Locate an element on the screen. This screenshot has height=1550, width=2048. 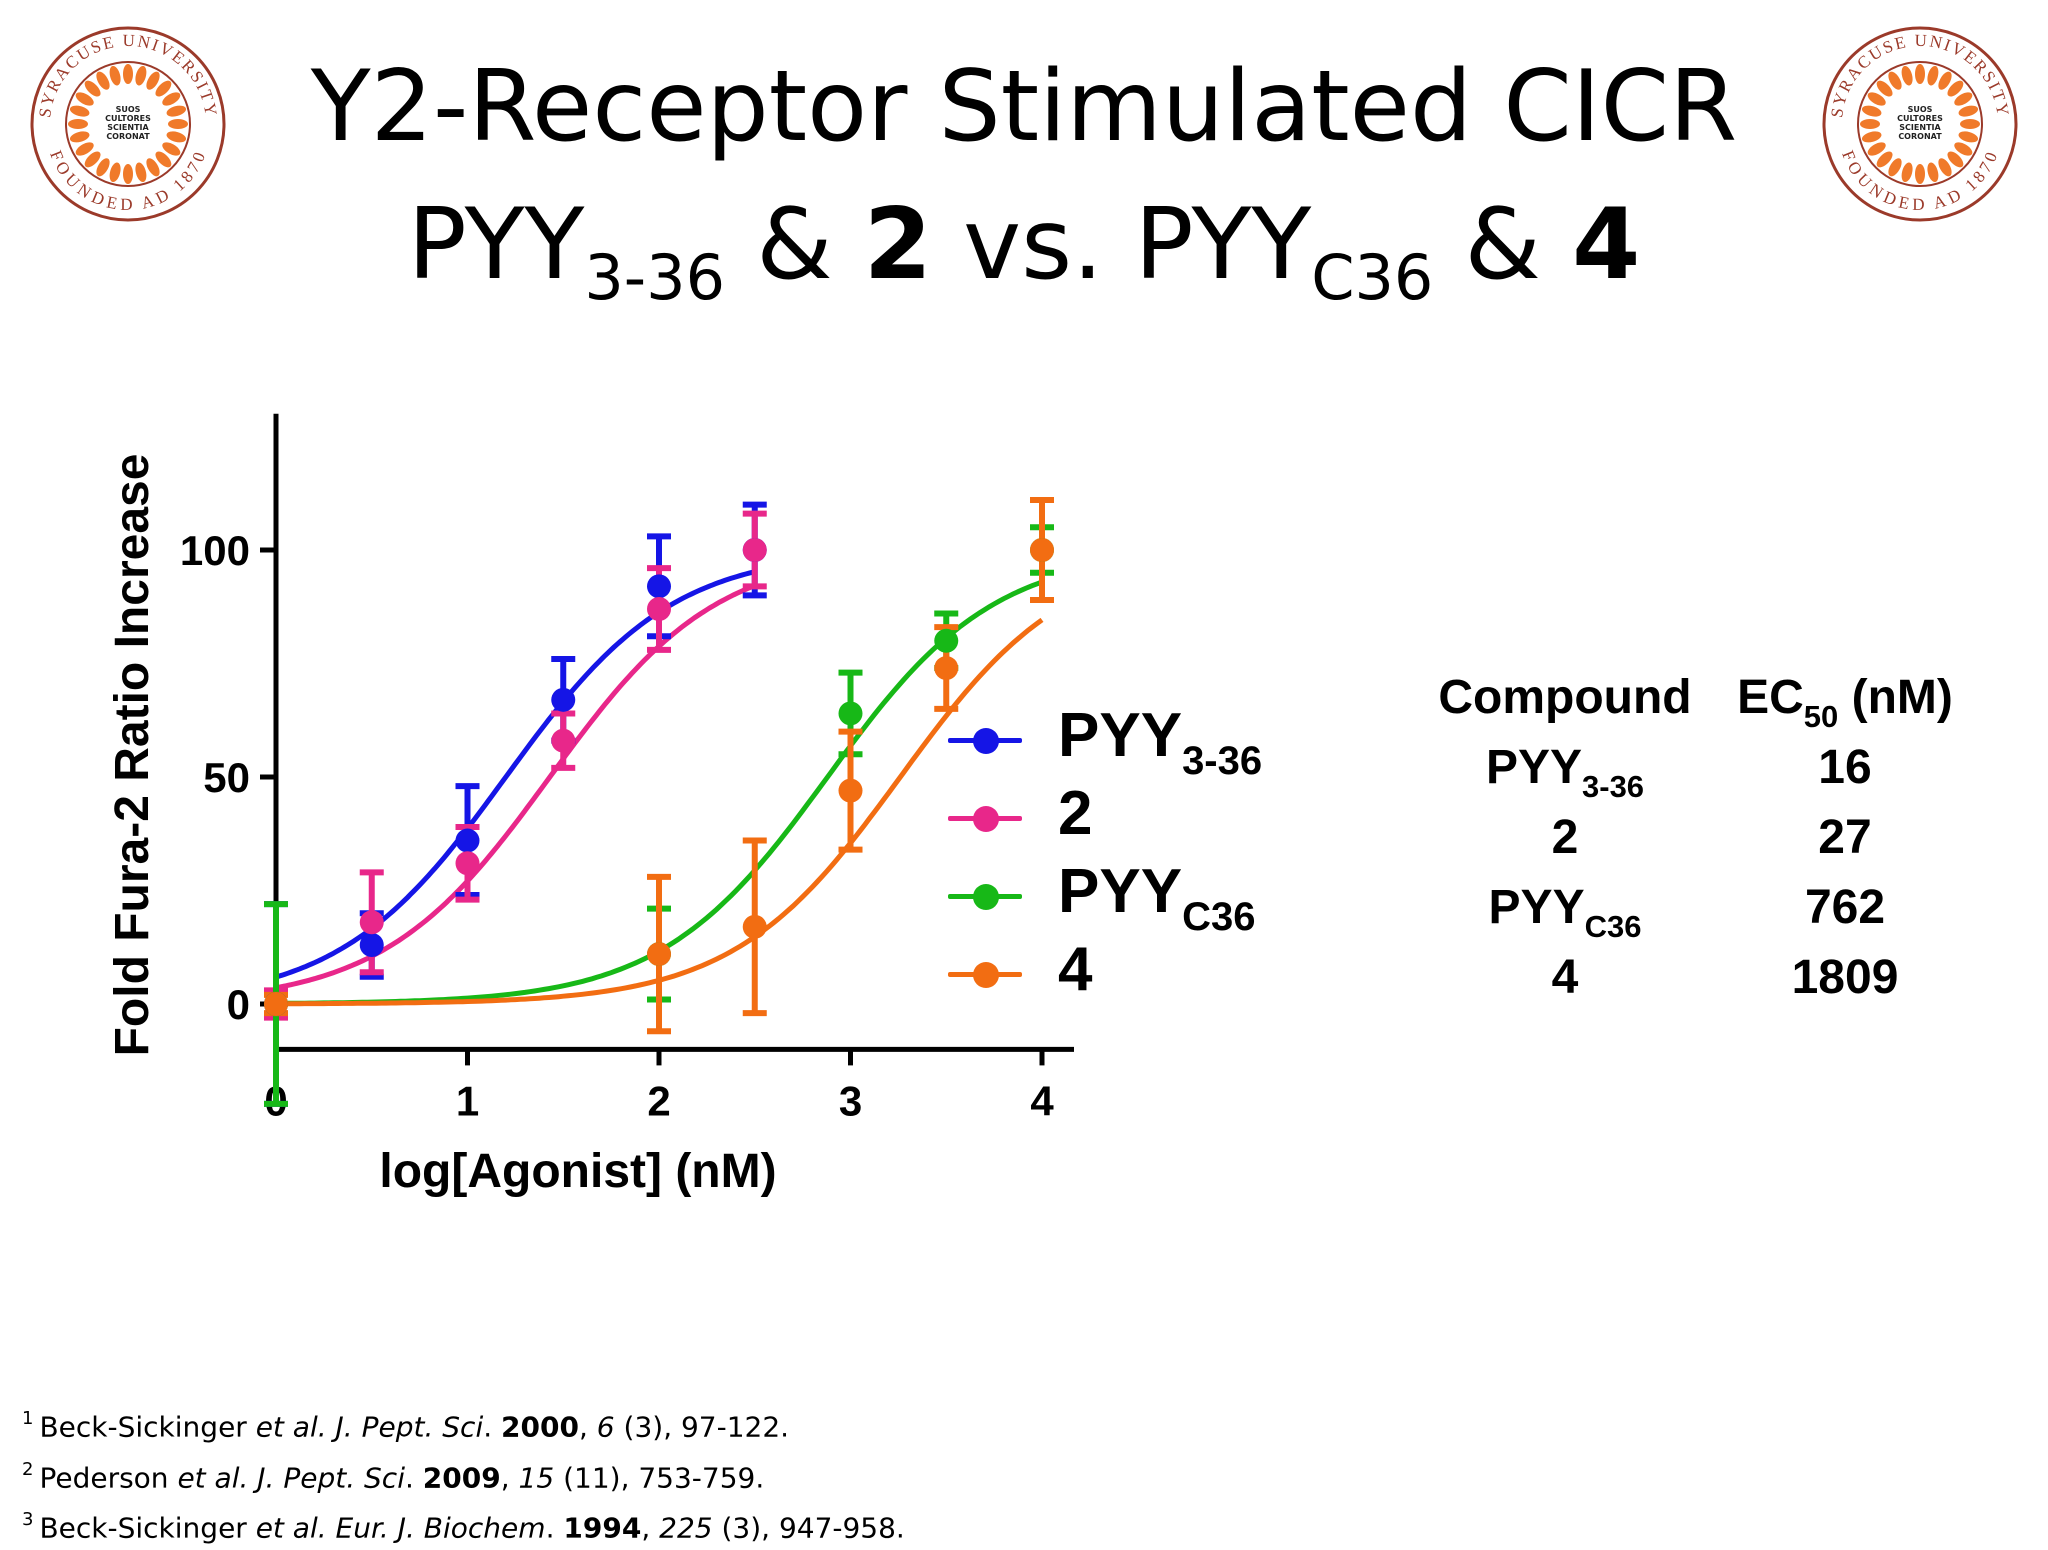
title-vs: vs. is located at coordinates (1033, 245).